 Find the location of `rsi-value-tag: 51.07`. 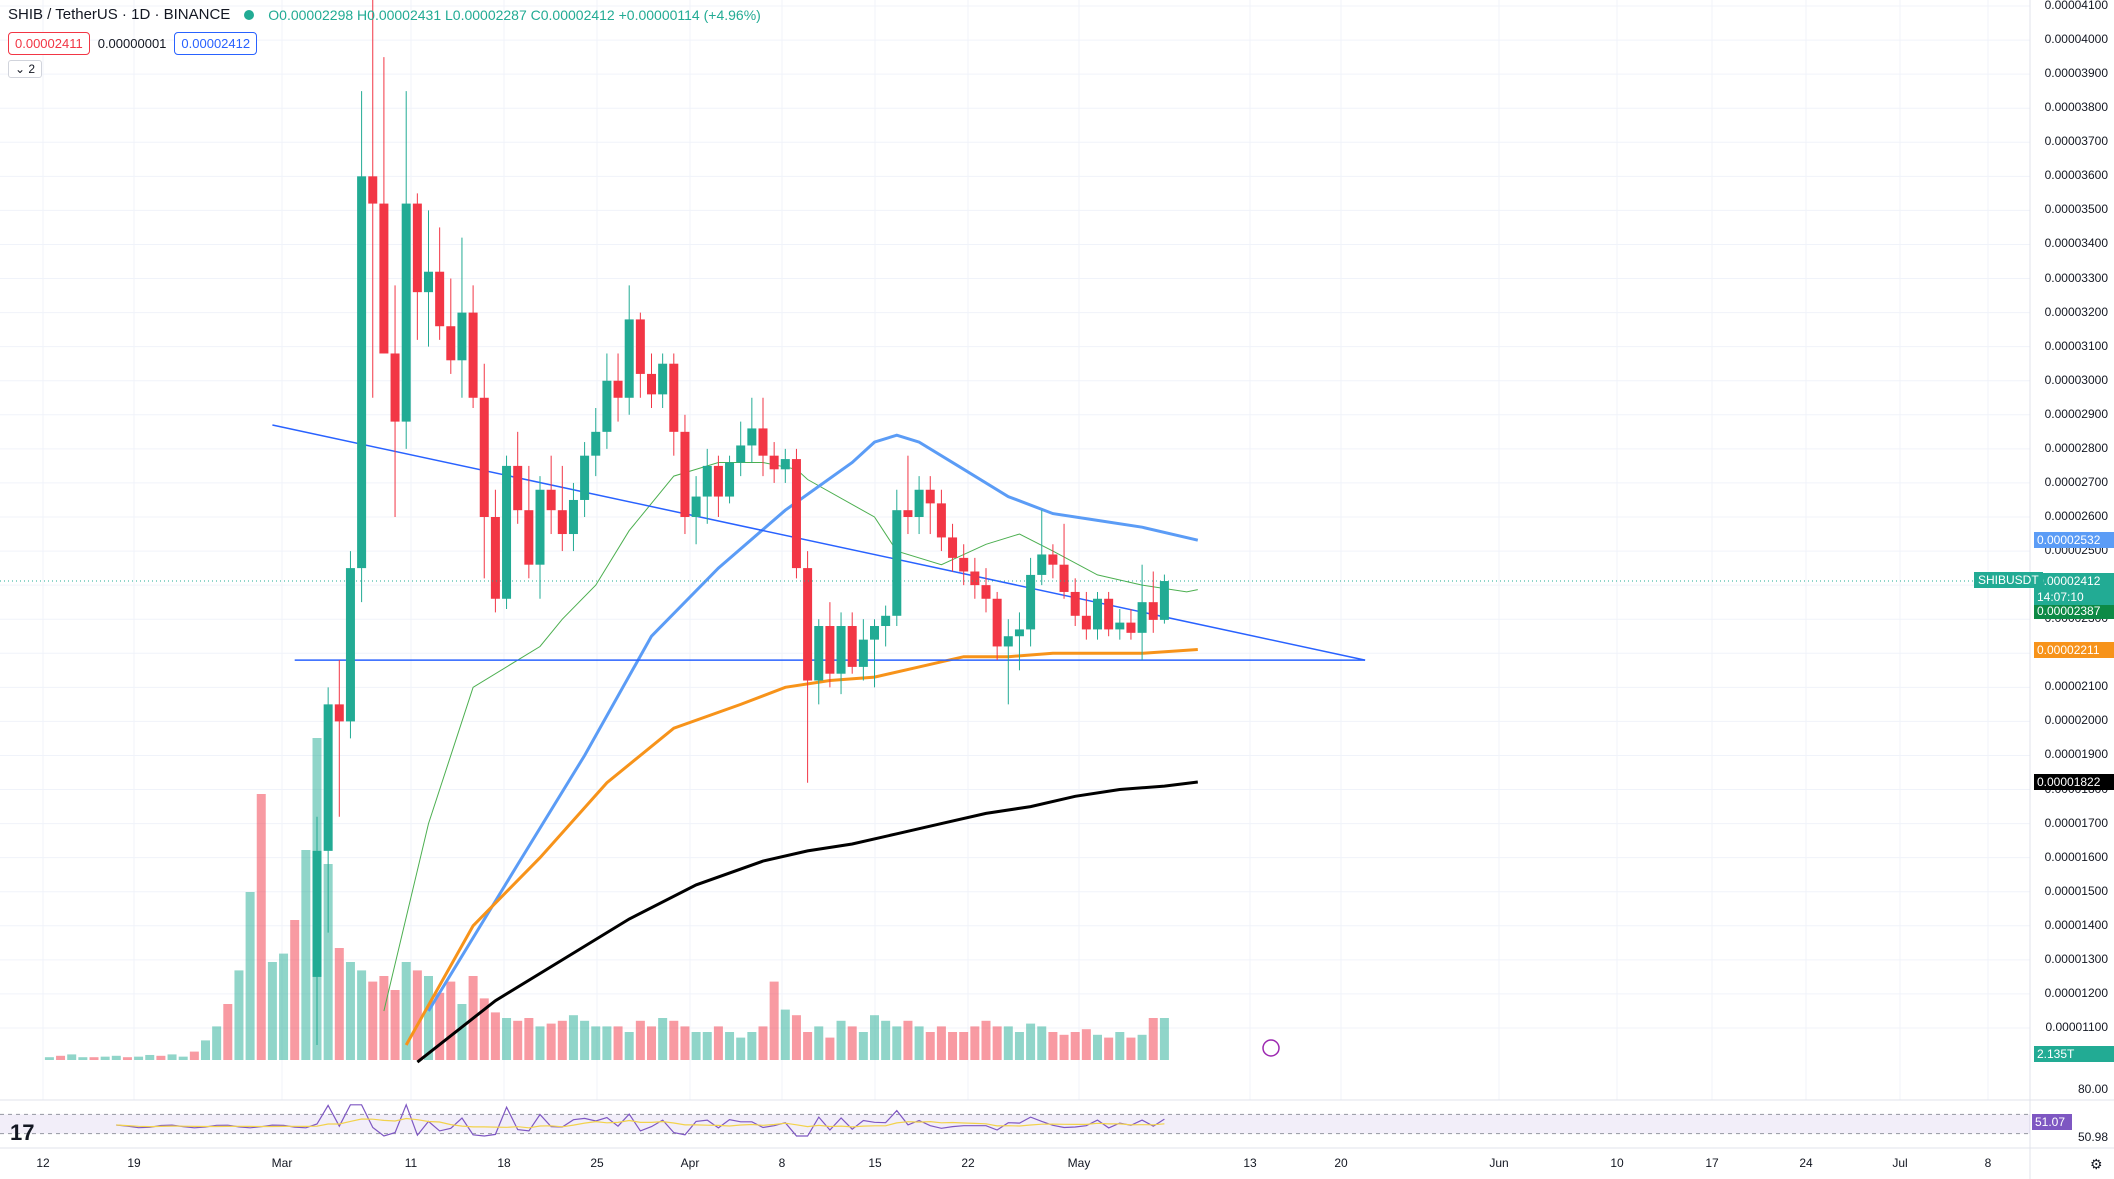

rsi-value-tag: 51.07 is located at coordinates (2052, 1122).